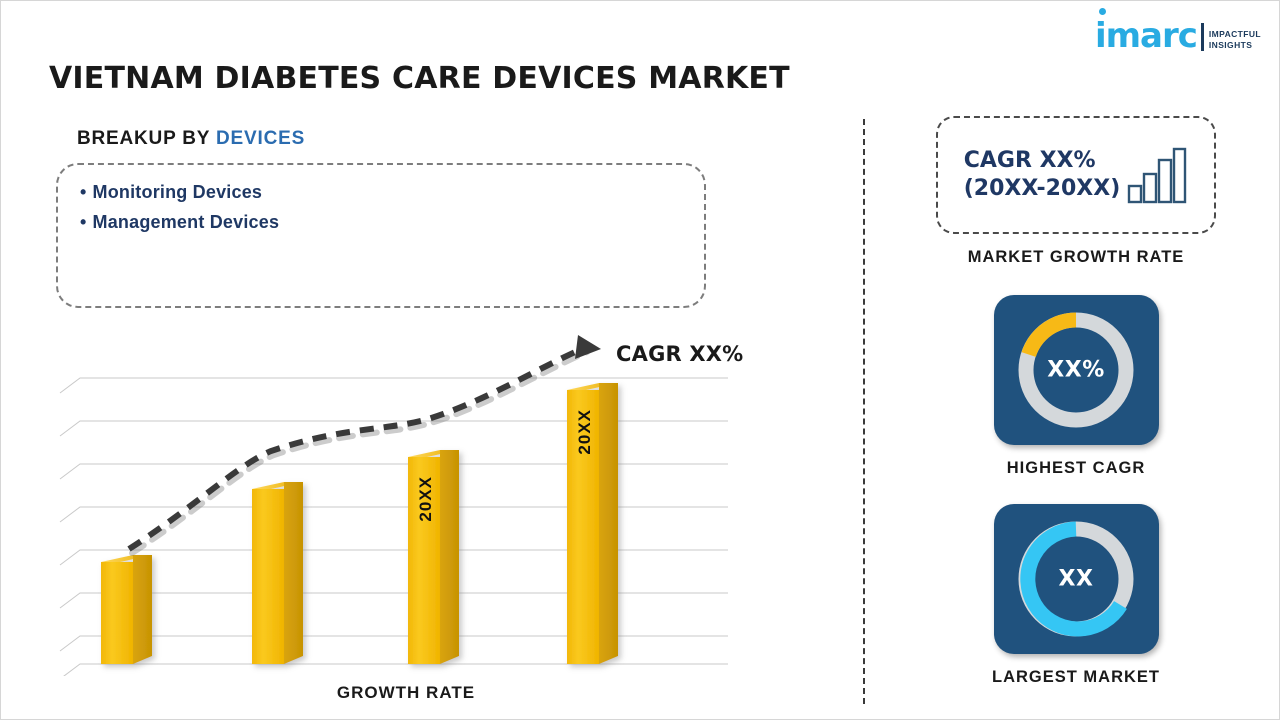  Describe the element at coordinates (1234, 34) in the screenshot. I see `logo-tagline-line1: IMPACTFUL` at that location.